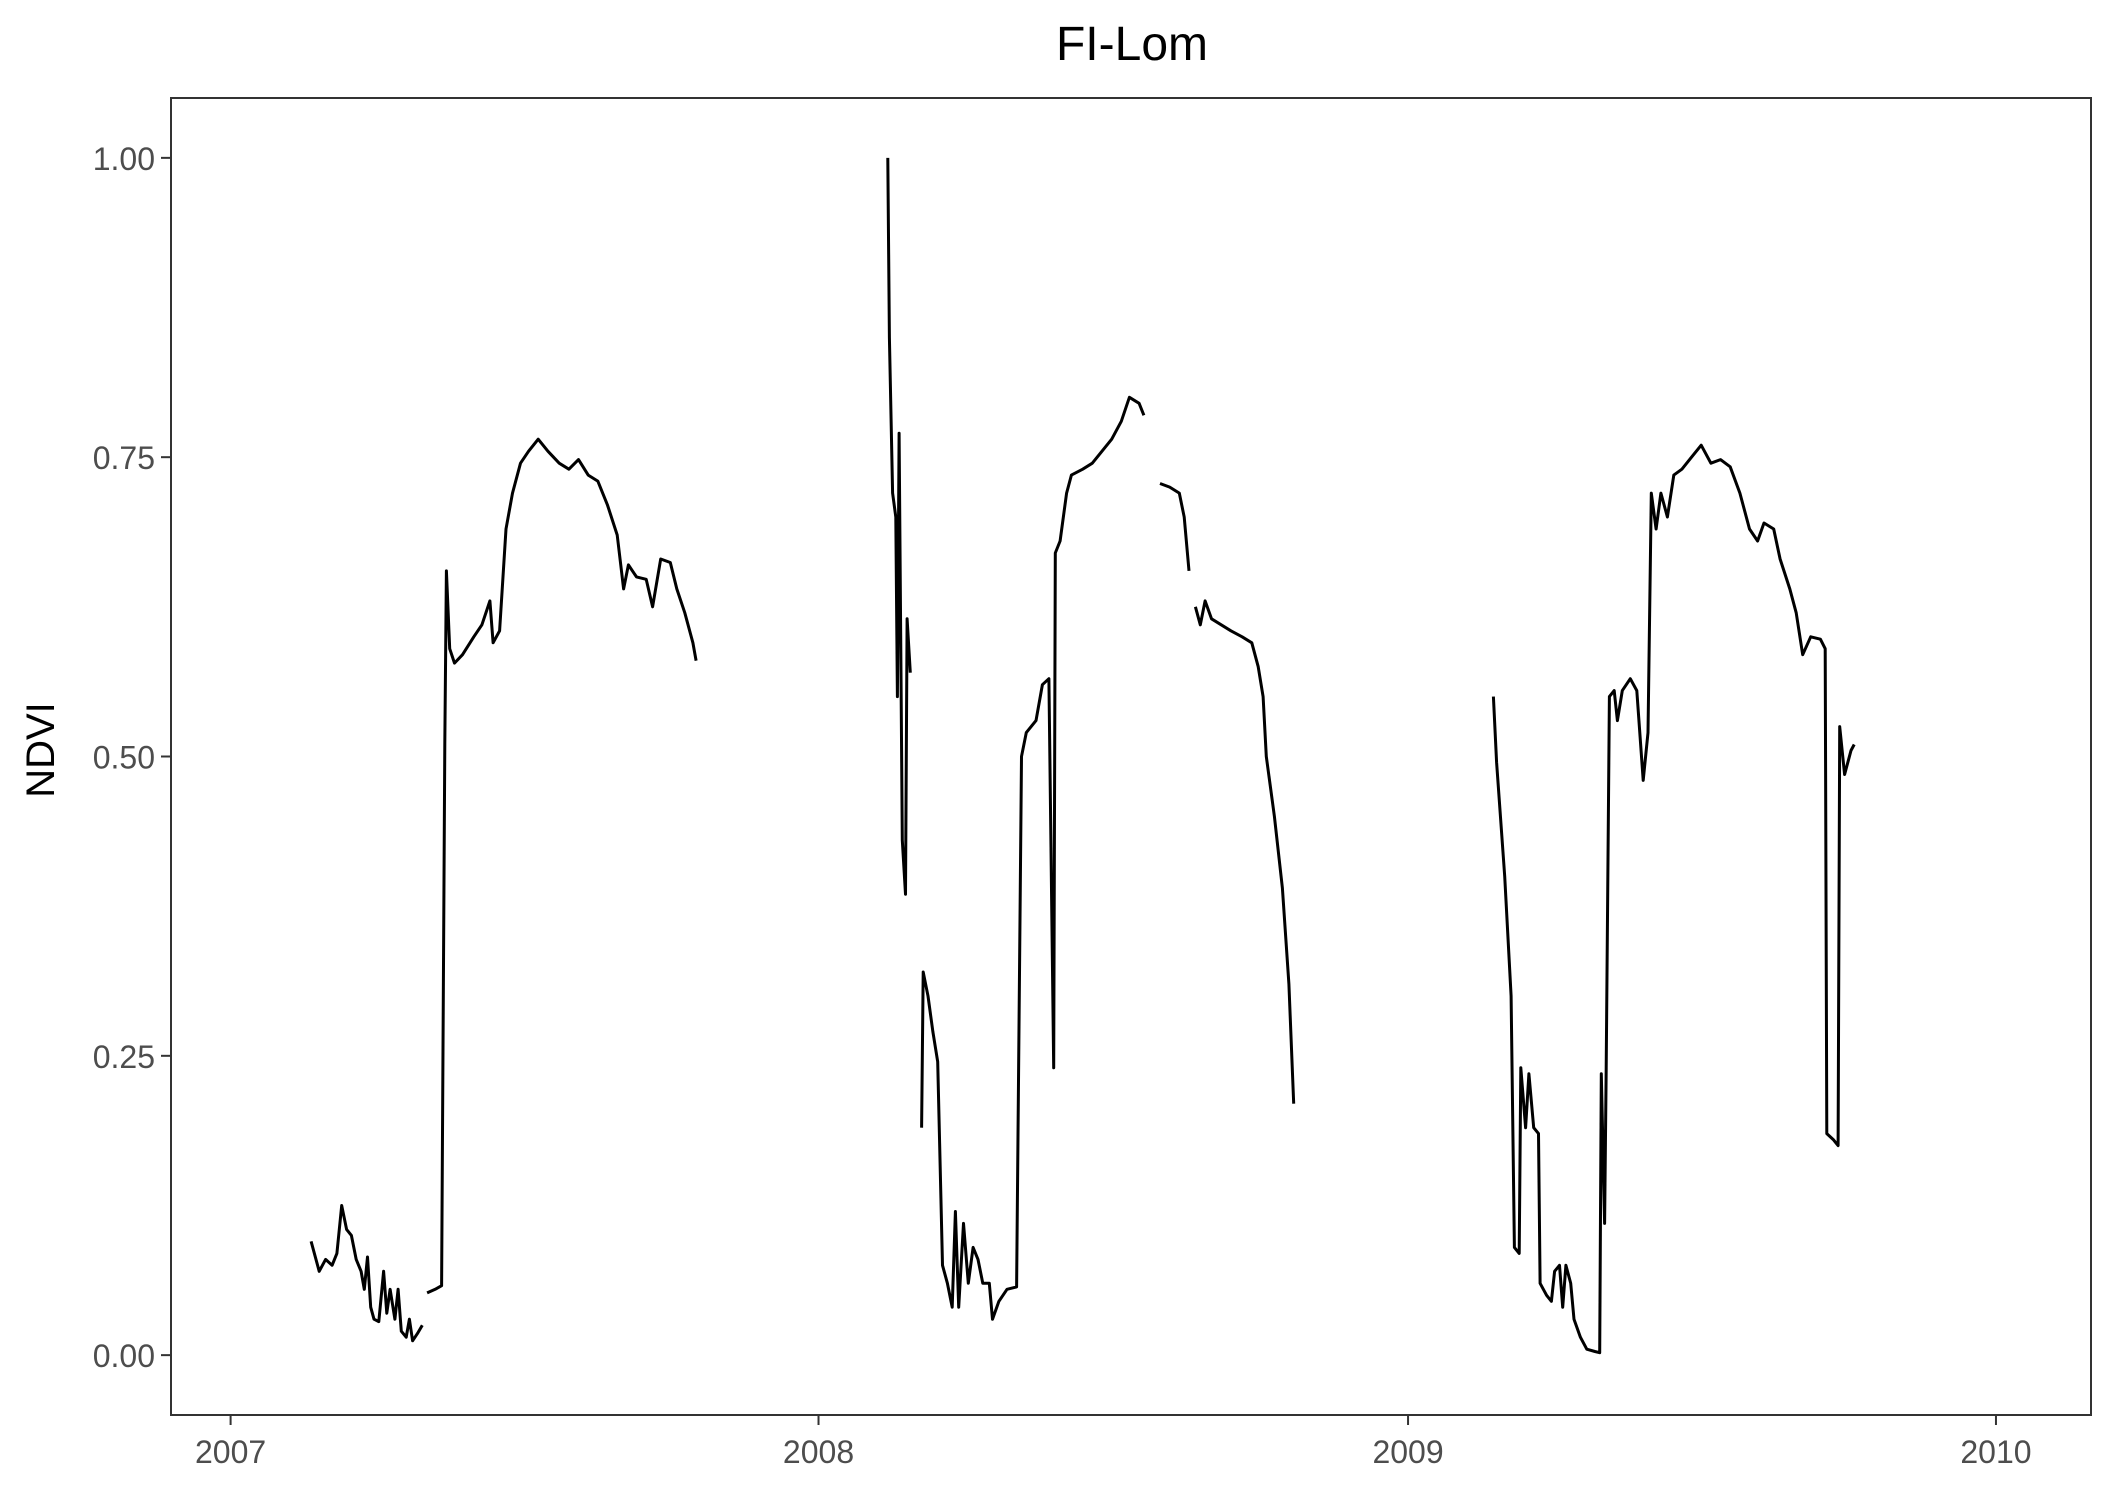 The height and width of the screenshot is (1498, 2115). I want to click on y-tick-label: 0.50, so click(124, 758).